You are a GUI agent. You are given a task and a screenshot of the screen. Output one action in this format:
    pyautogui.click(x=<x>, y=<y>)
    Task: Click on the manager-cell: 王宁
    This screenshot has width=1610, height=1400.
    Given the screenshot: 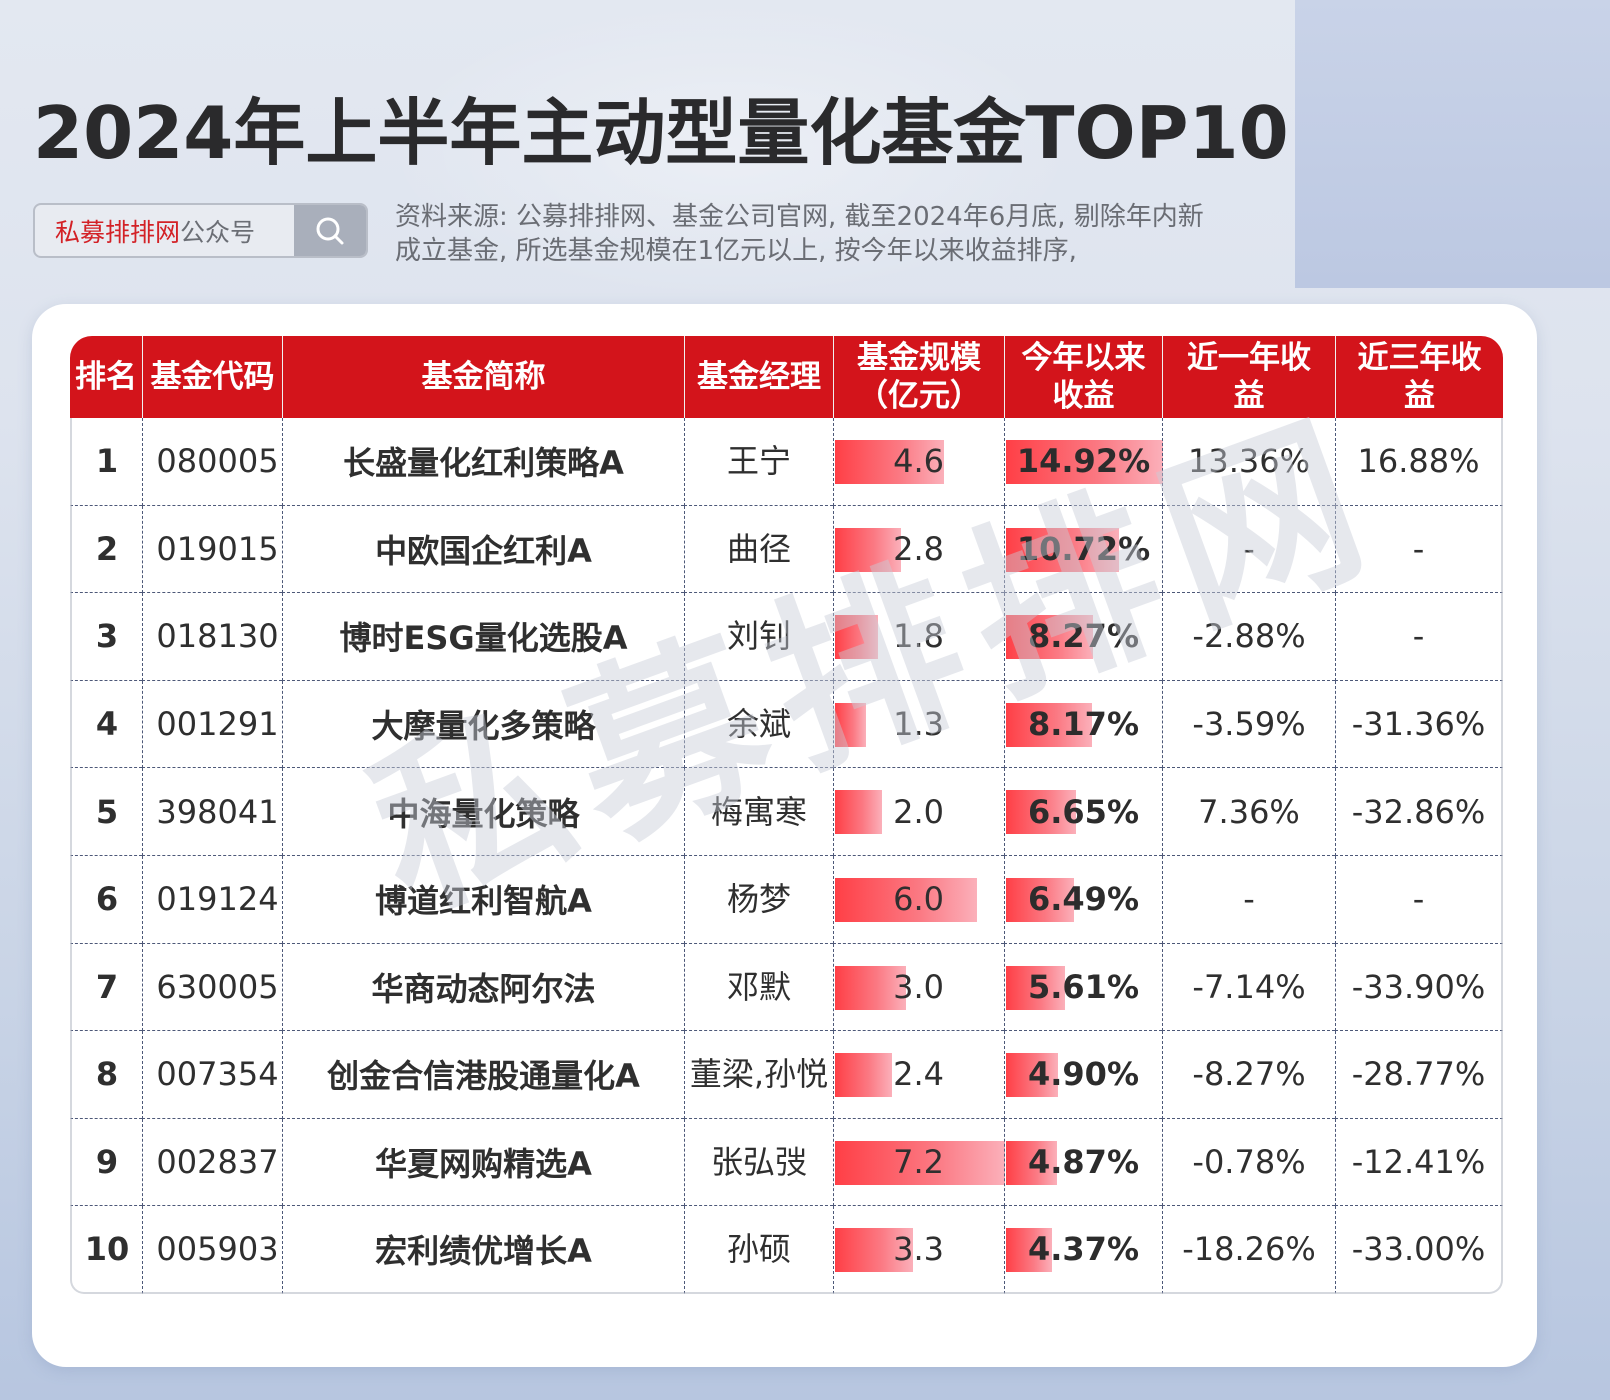 What is the action you would take?
    pyautogui.click(x=758, y=462)
    